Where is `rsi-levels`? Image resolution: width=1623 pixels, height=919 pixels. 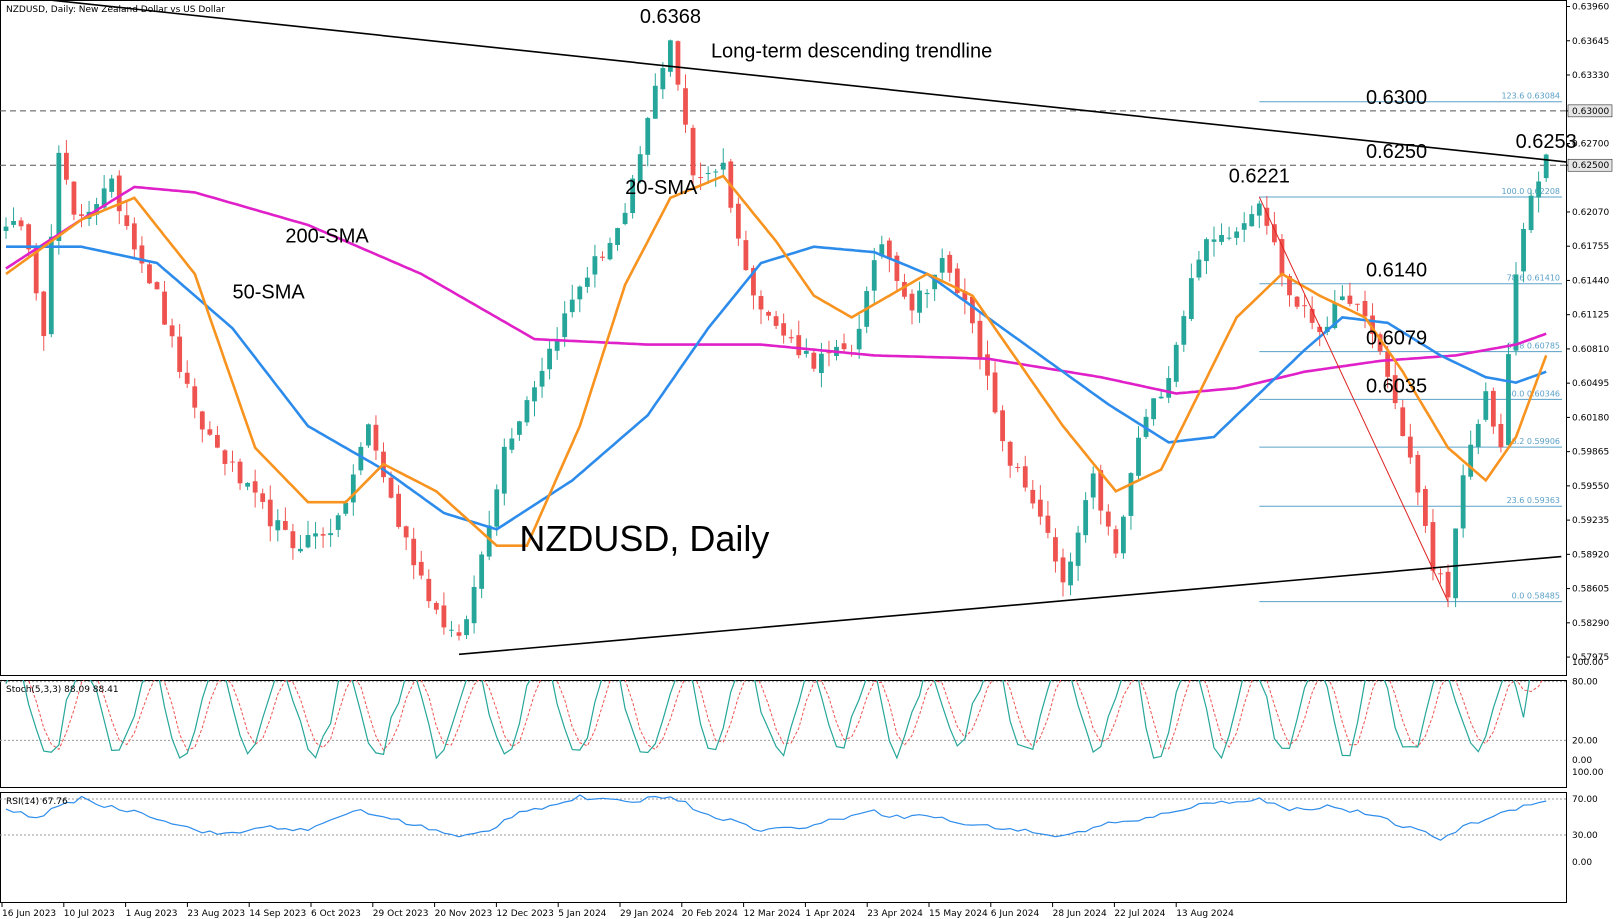 rsi-levels is located at coordinates (783, 817).